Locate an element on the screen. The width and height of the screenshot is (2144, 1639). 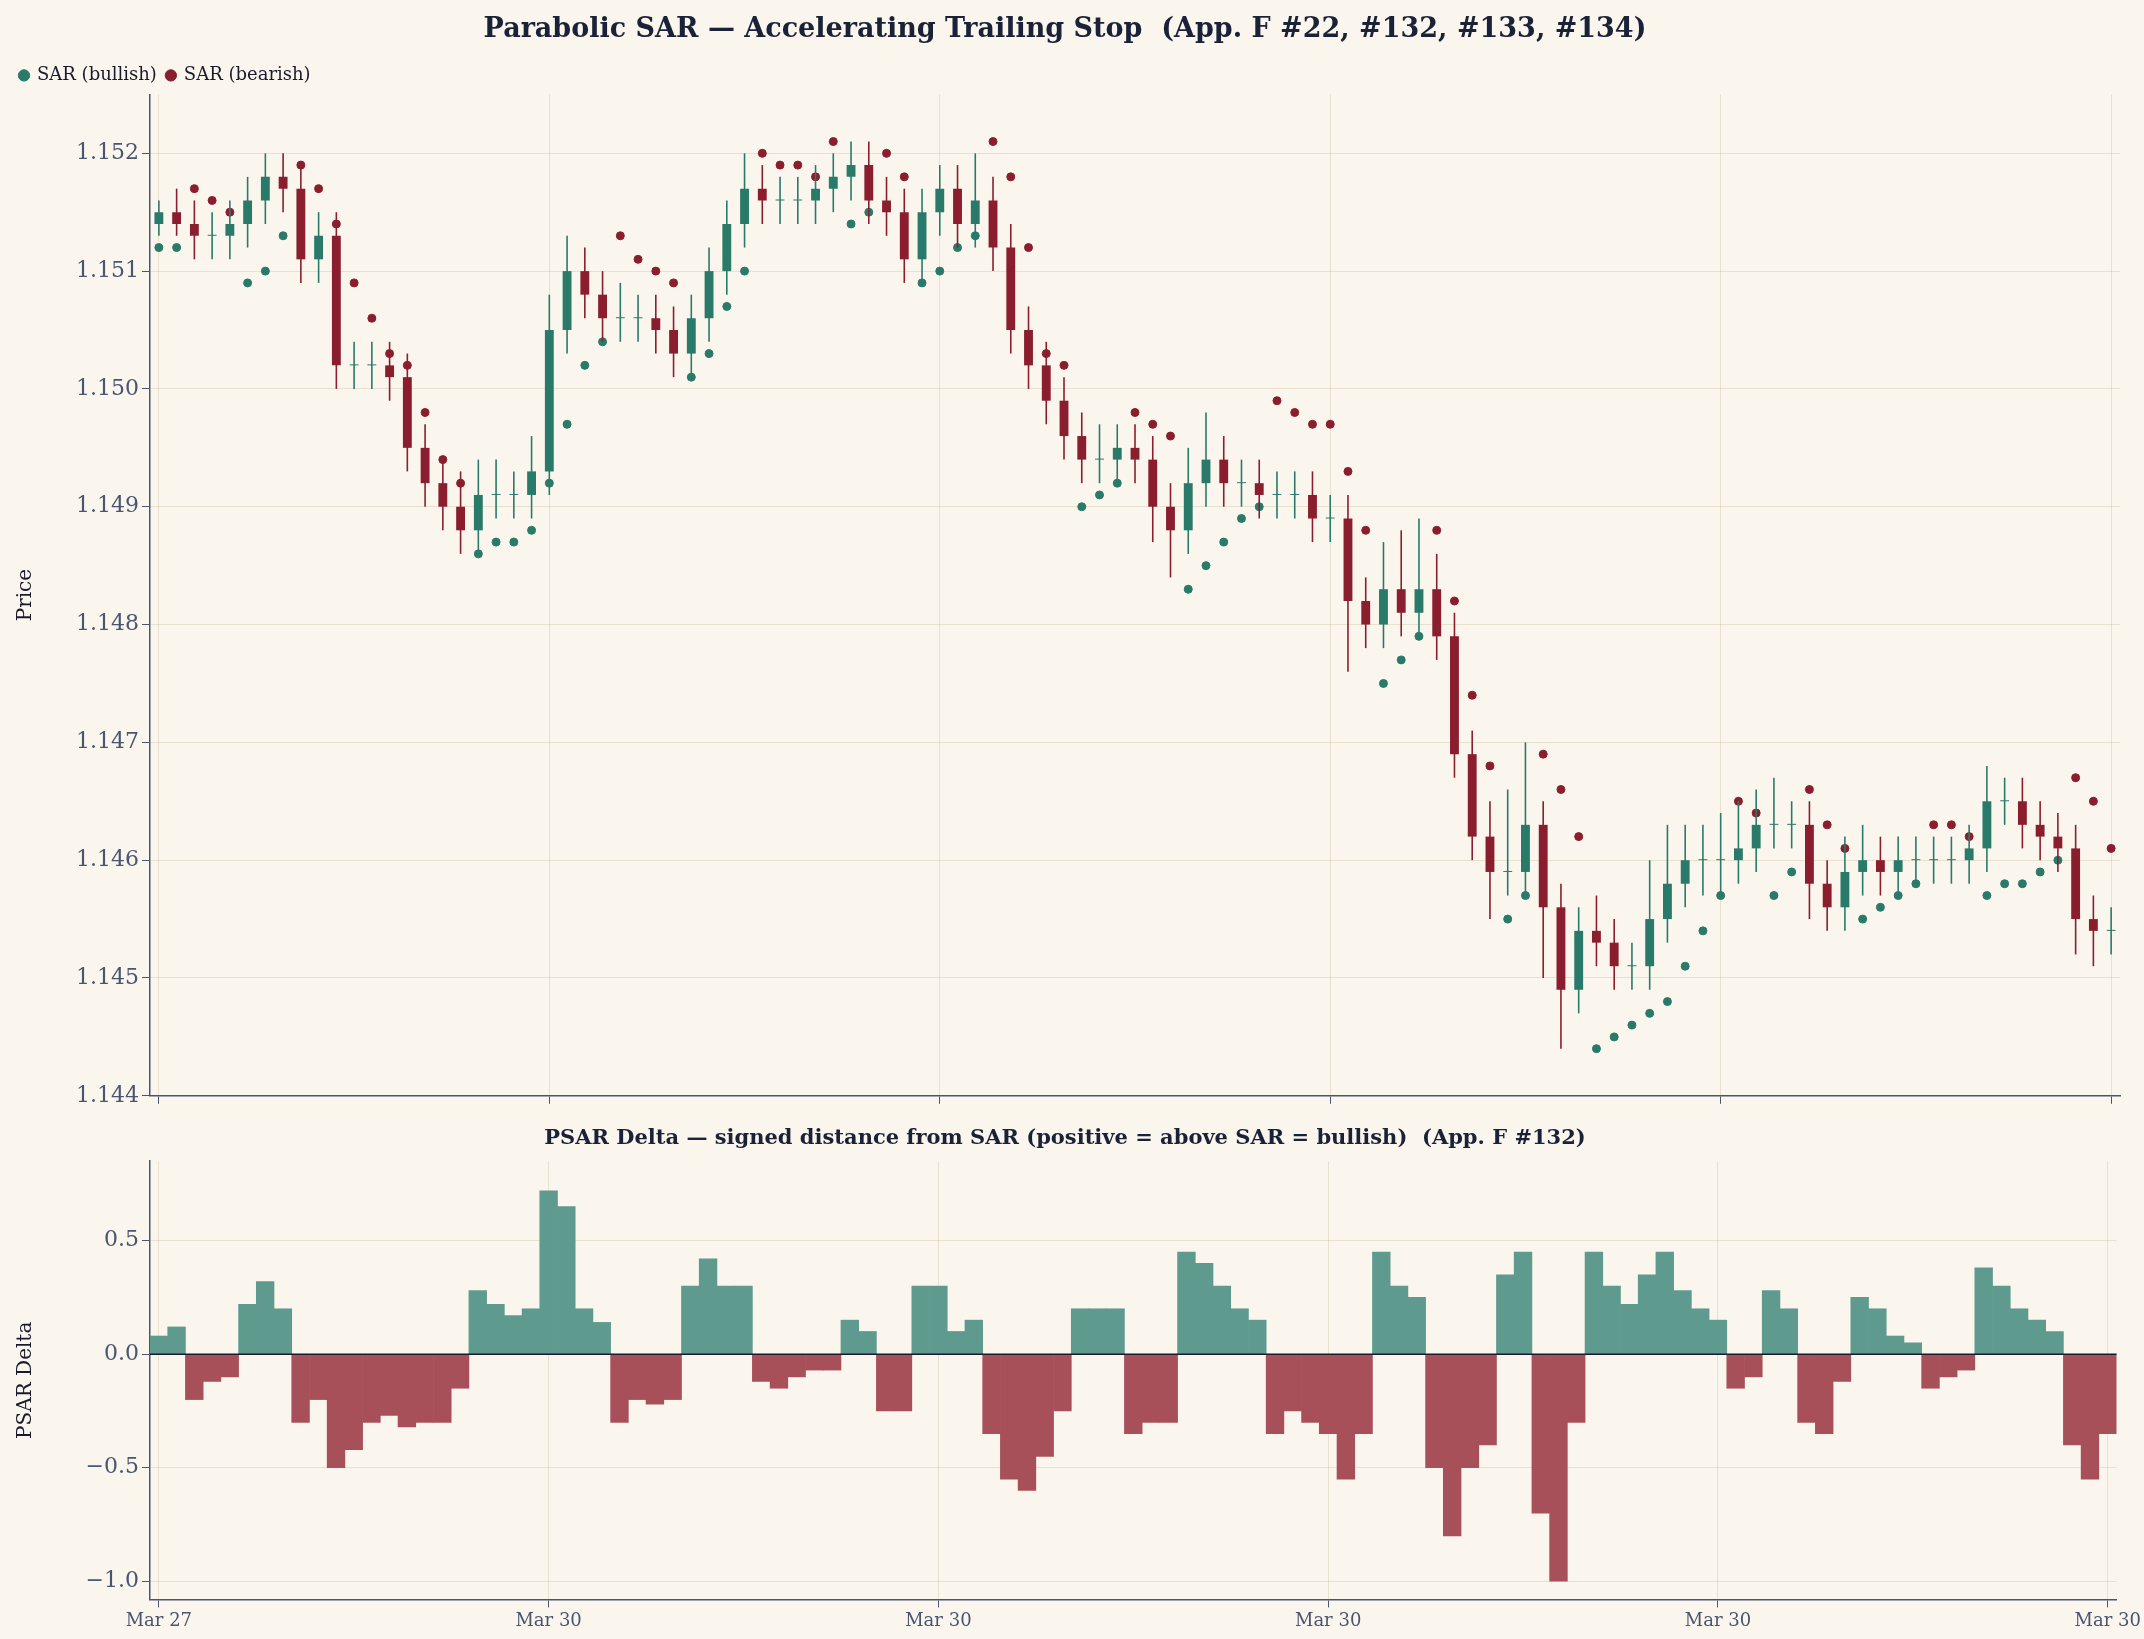
y-tick-label: 1.146 is located at coordinates (107, 858).